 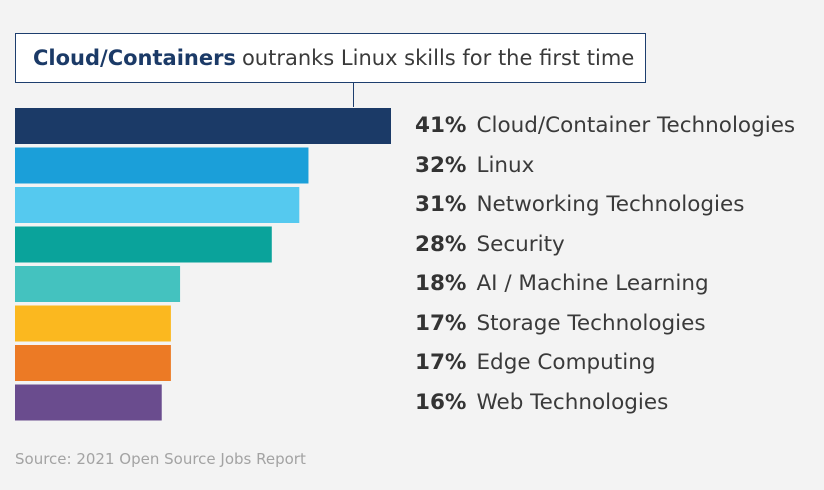 I want to click on value-label-6: 17%, so click(x=441, y=362).